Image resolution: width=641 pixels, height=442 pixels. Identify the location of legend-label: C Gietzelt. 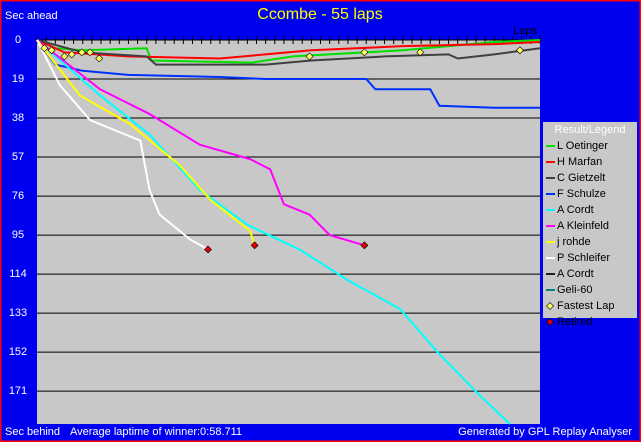
(581, 178).